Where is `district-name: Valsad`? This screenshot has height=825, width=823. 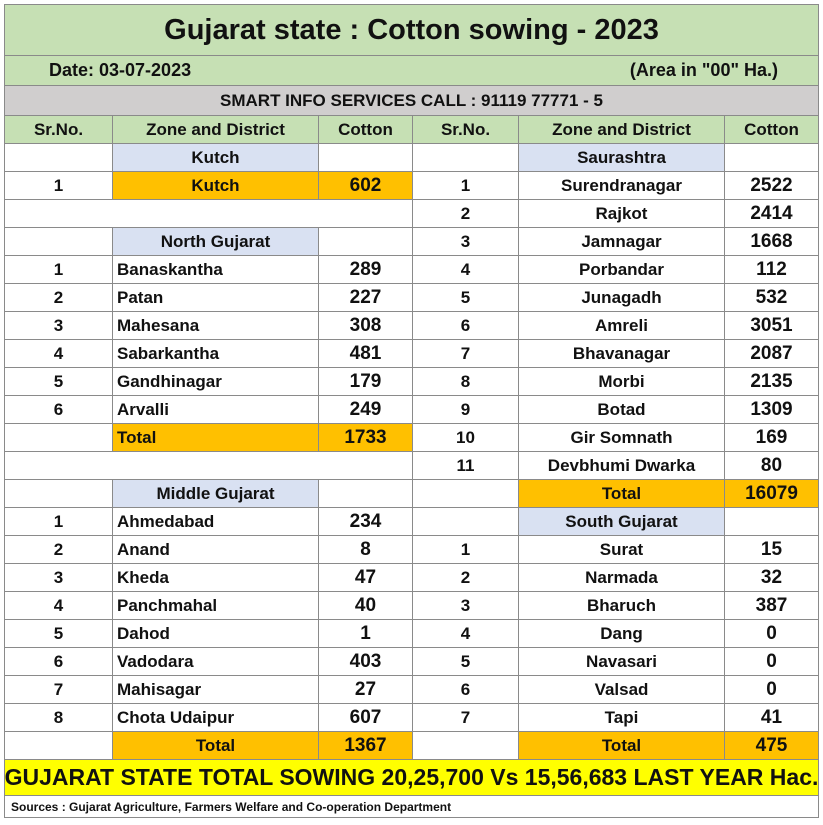
district-name: Valsad is located at coordinates (621, 689).